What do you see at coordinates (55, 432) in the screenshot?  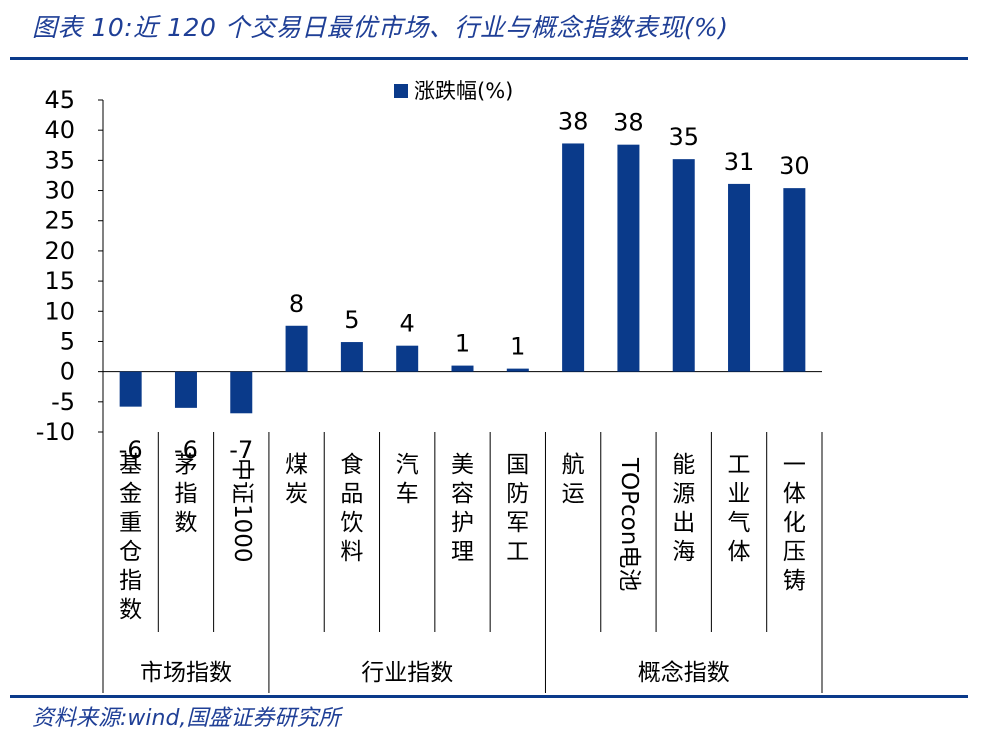 I see `y-tick-label: -10` at bounding box center [55, 432].